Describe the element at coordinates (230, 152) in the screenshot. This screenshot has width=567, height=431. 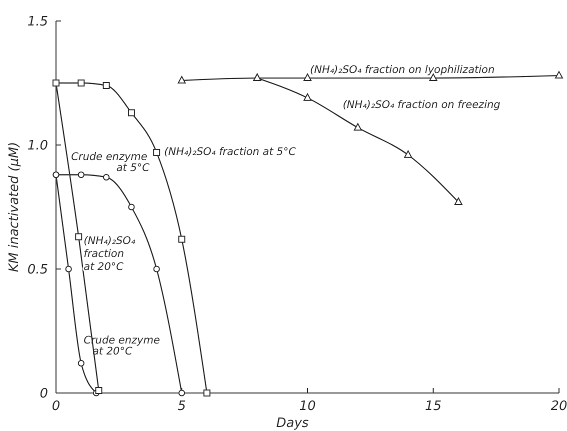
I see `series-label: (NH₄)₂SO₄ fraction at 5°C` at that location.